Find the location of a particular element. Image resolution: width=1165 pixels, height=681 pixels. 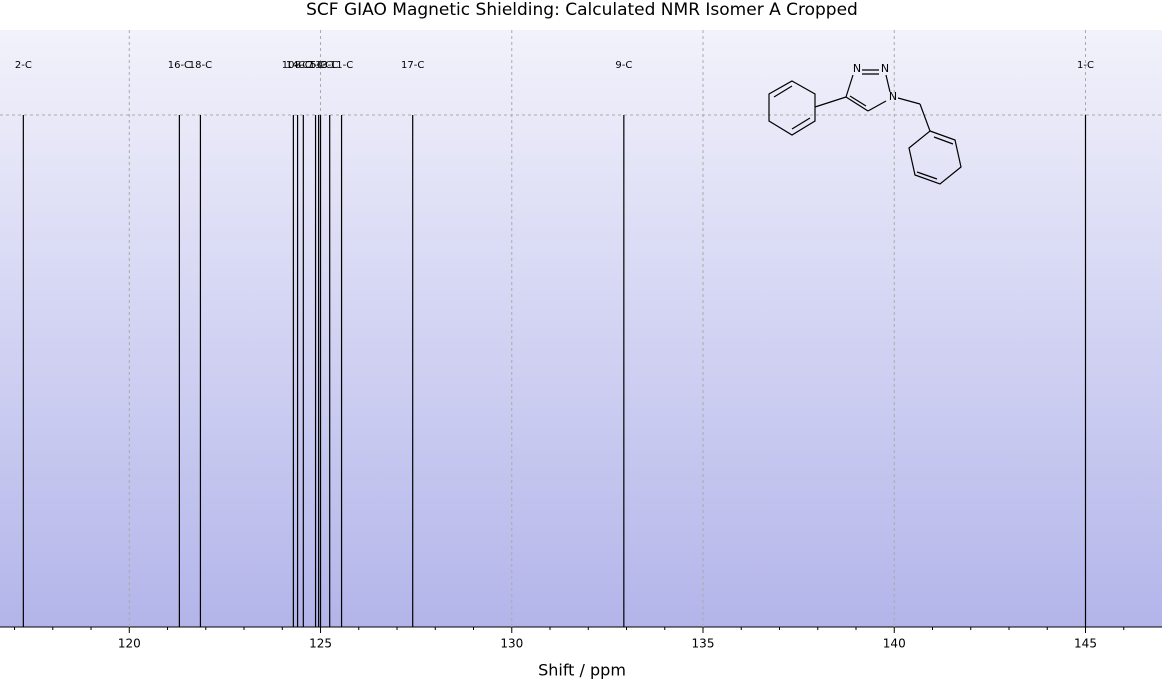

peak-label: 16-C is located at coordinates (179, 65).